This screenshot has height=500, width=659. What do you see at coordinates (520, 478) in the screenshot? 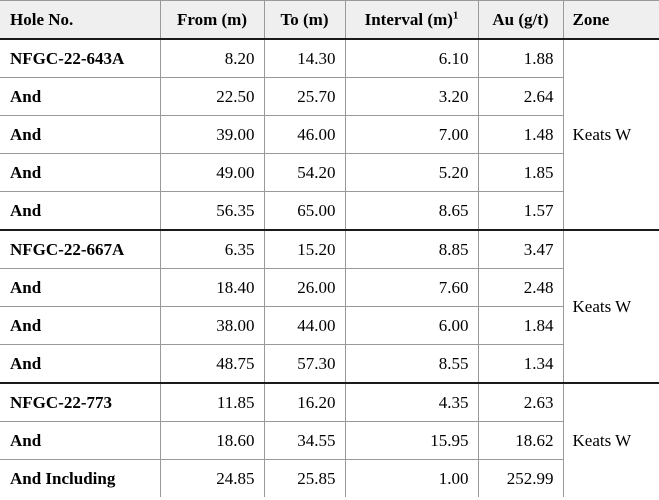
I see `cell-au: 252.99` at bounding box center [520, 478].